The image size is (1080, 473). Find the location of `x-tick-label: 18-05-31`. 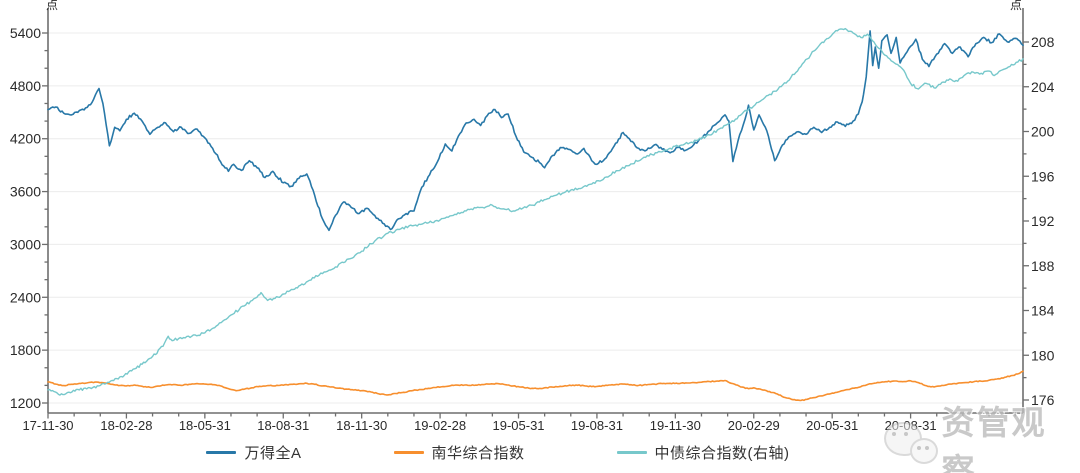

x-tick-label: 18-05-31 is located at coordinates (205, 425).